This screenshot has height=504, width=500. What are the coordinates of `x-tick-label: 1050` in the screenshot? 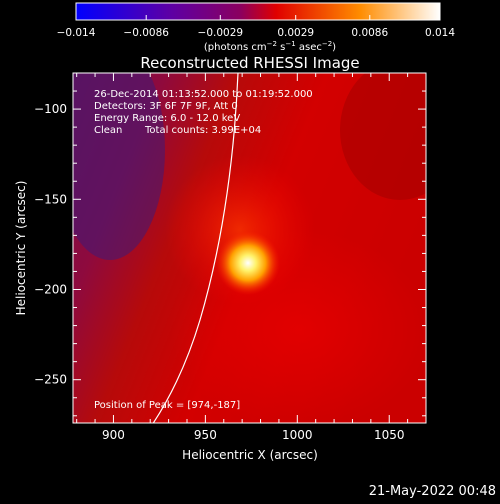 It's located at (389, 435).